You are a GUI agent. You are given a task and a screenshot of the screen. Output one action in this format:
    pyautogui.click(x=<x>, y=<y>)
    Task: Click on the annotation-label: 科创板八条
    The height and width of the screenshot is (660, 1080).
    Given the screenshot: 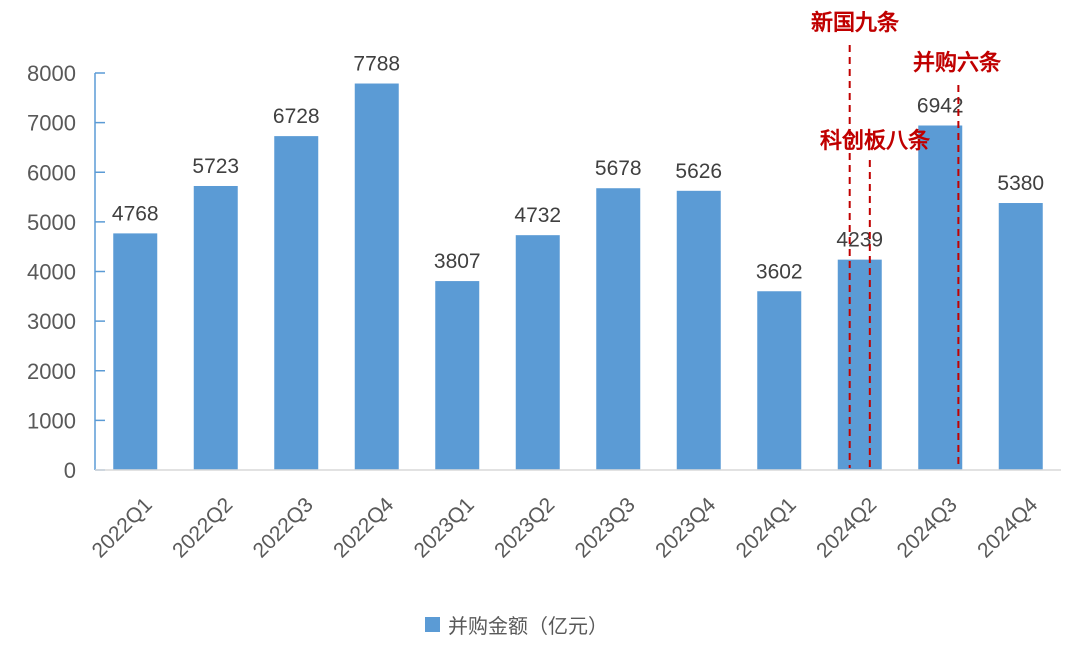 What is the action you would take?
    pyautogui.click(x=875, y=141)
    